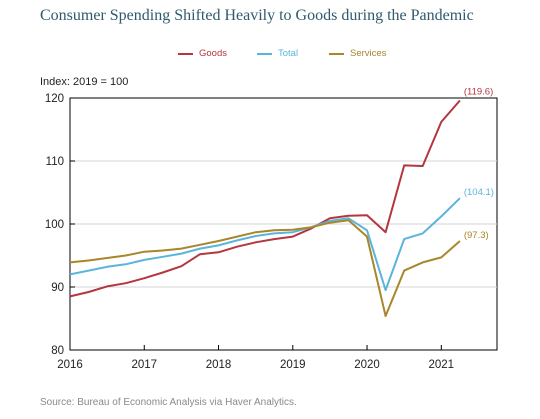  Describe the element at coordinates (70, 365) in the screenshot. I see `x-tick-label-2016: 2016` at that location.